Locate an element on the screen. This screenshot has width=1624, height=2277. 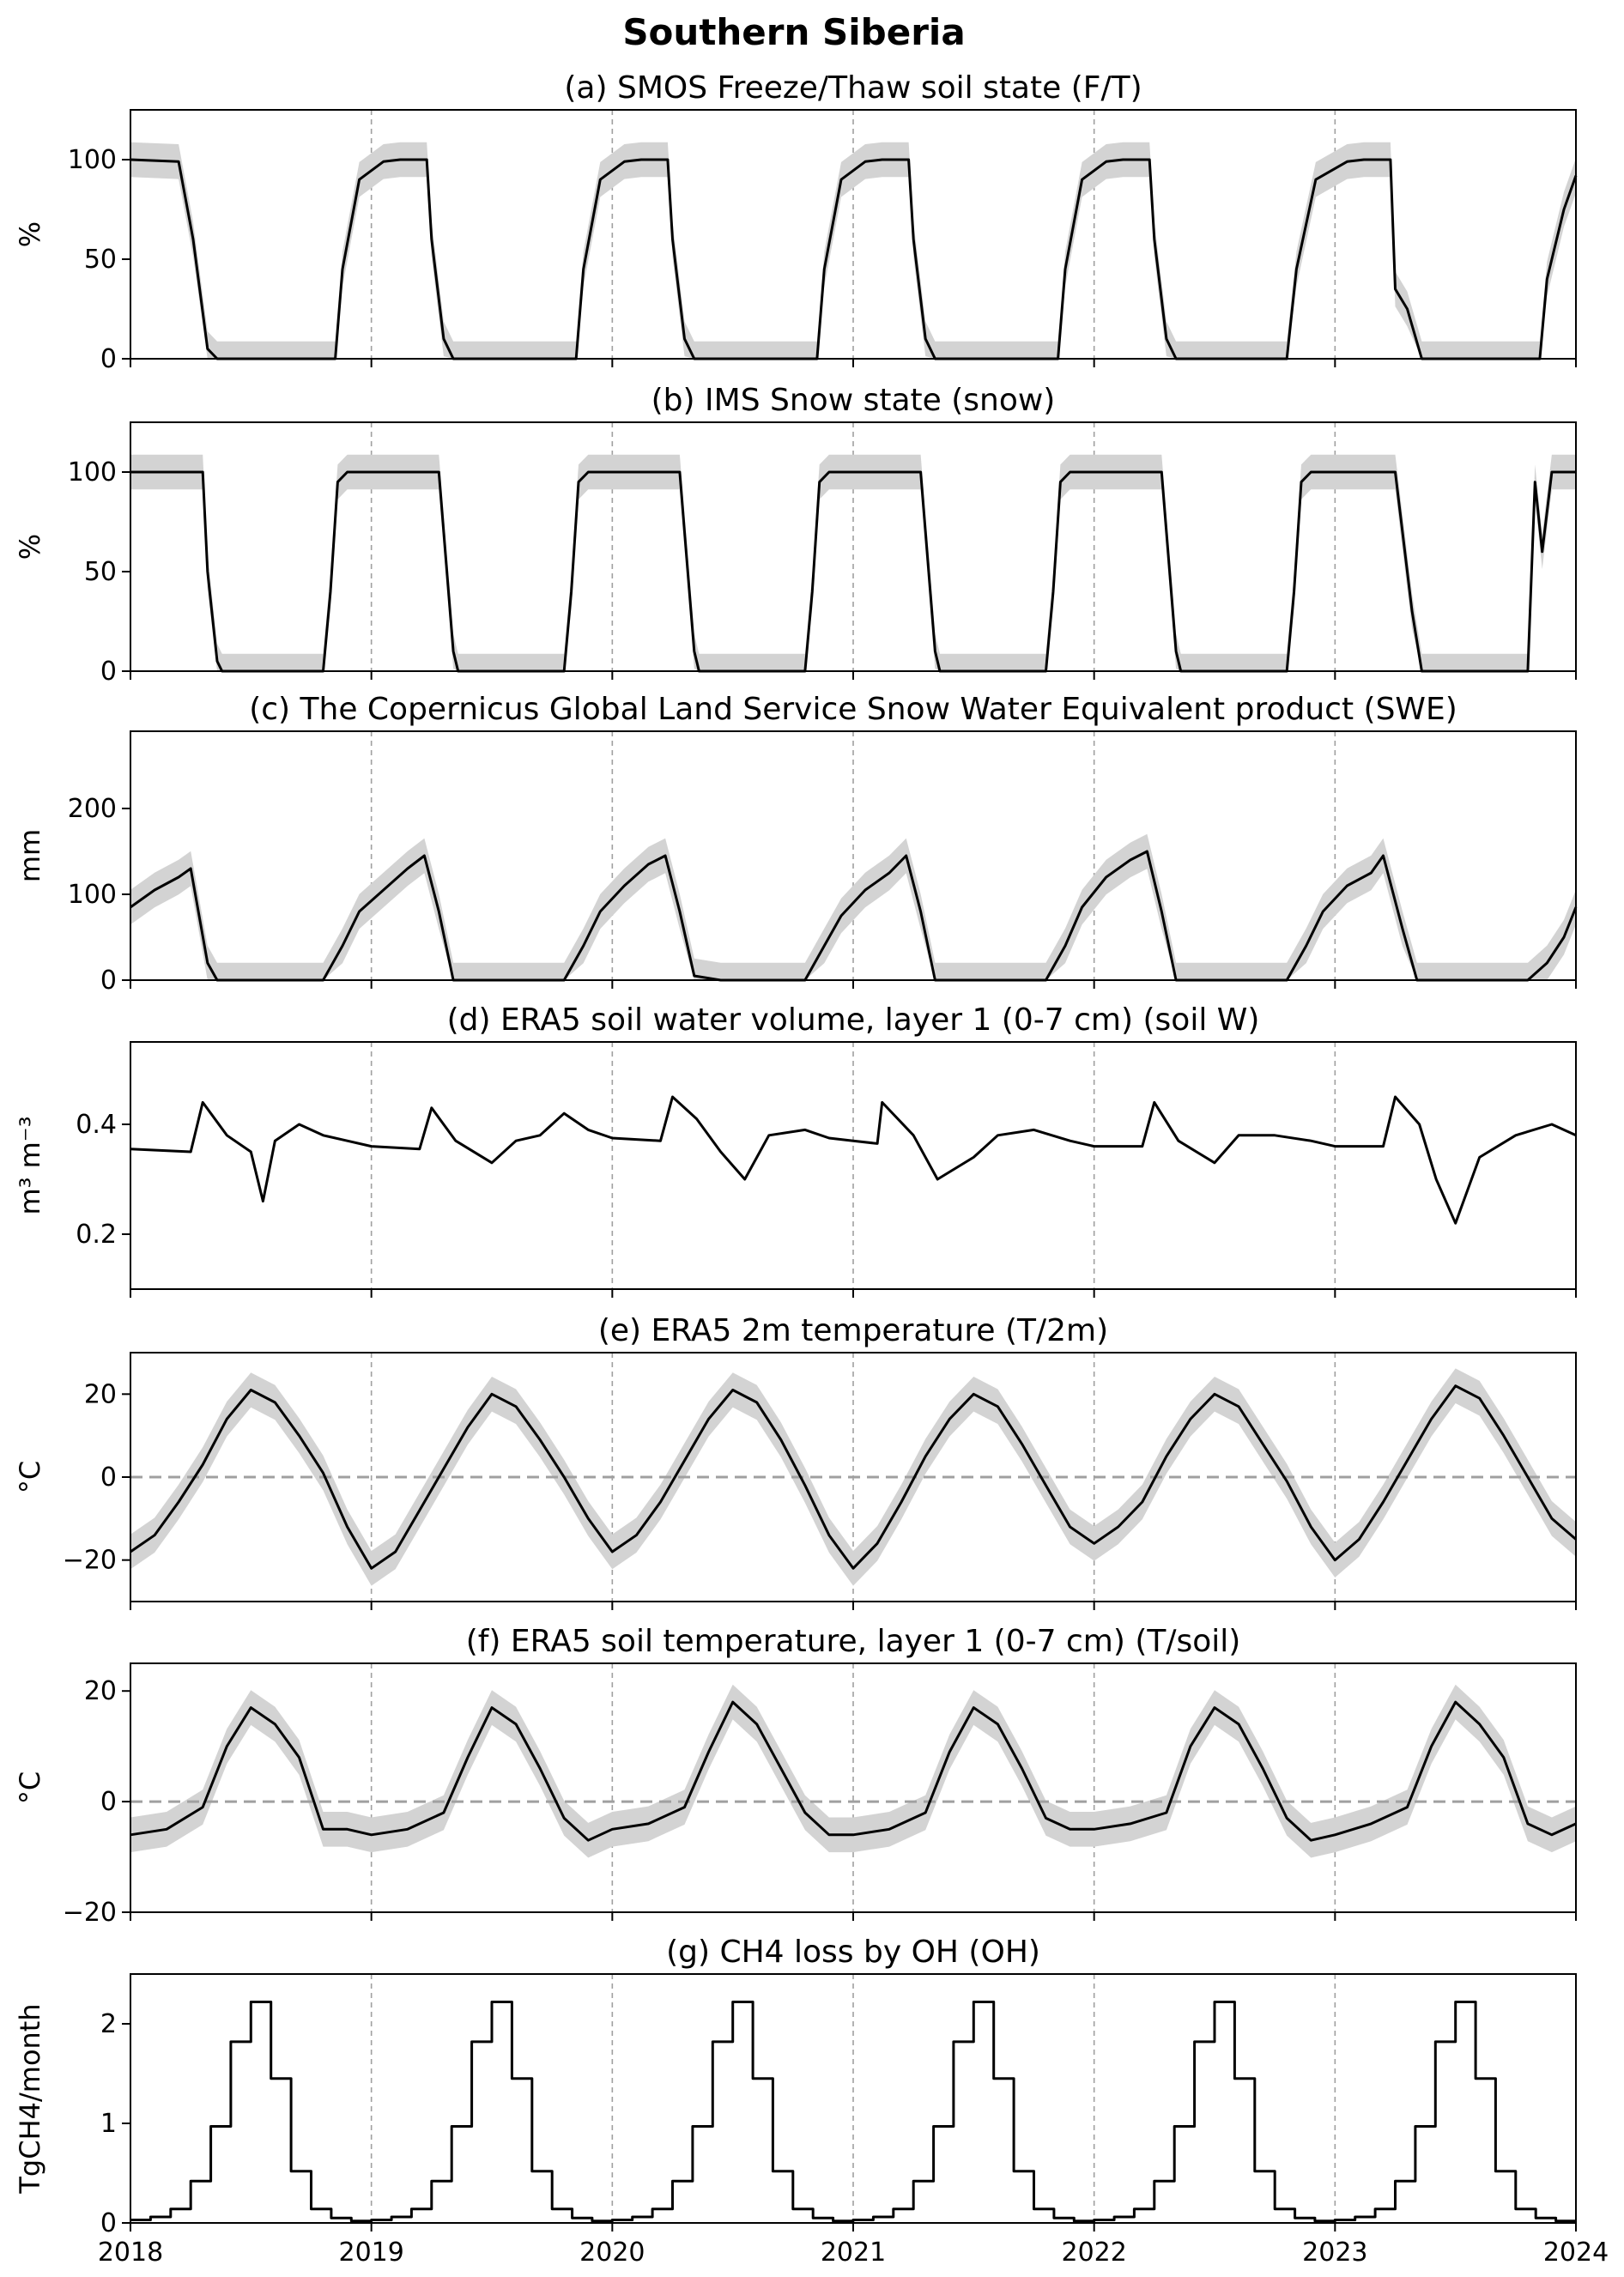
y-tick-label: 0.2 is located at coordinates (96, 1235).